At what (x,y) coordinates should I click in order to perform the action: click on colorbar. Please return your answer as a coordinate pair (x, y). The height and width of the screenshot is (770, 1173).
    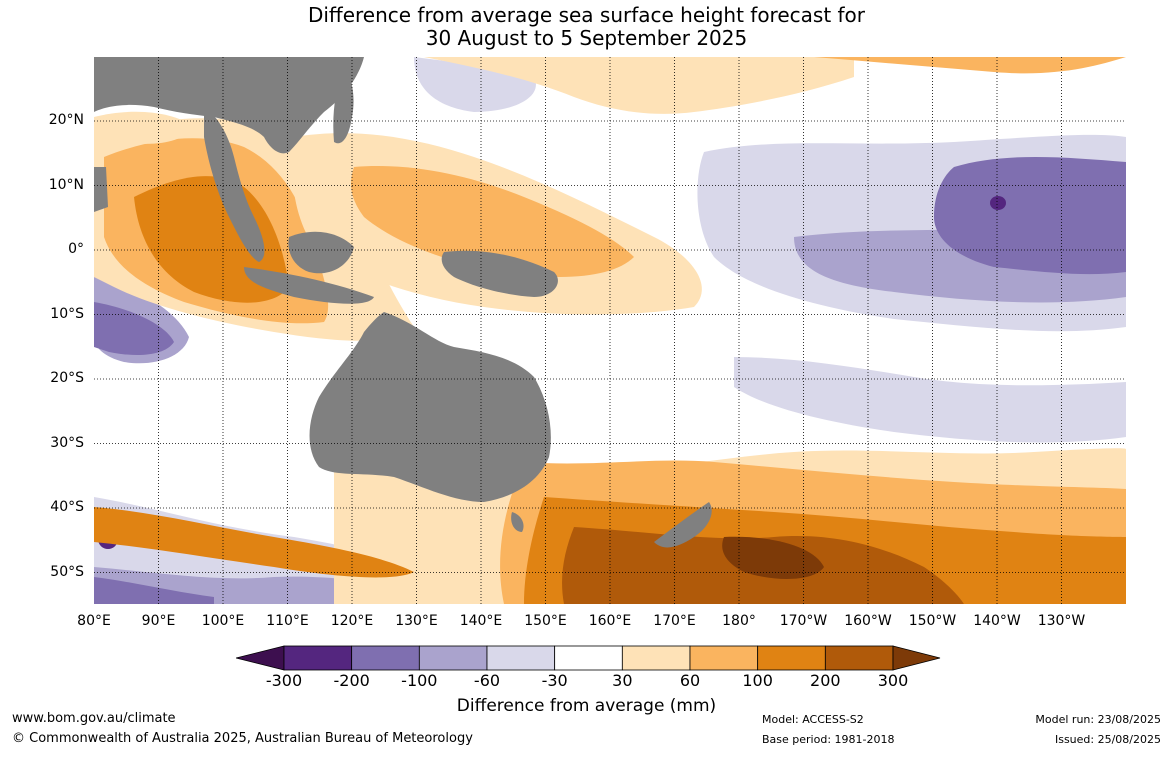
    Looking at the image, I should click on (588, 658).